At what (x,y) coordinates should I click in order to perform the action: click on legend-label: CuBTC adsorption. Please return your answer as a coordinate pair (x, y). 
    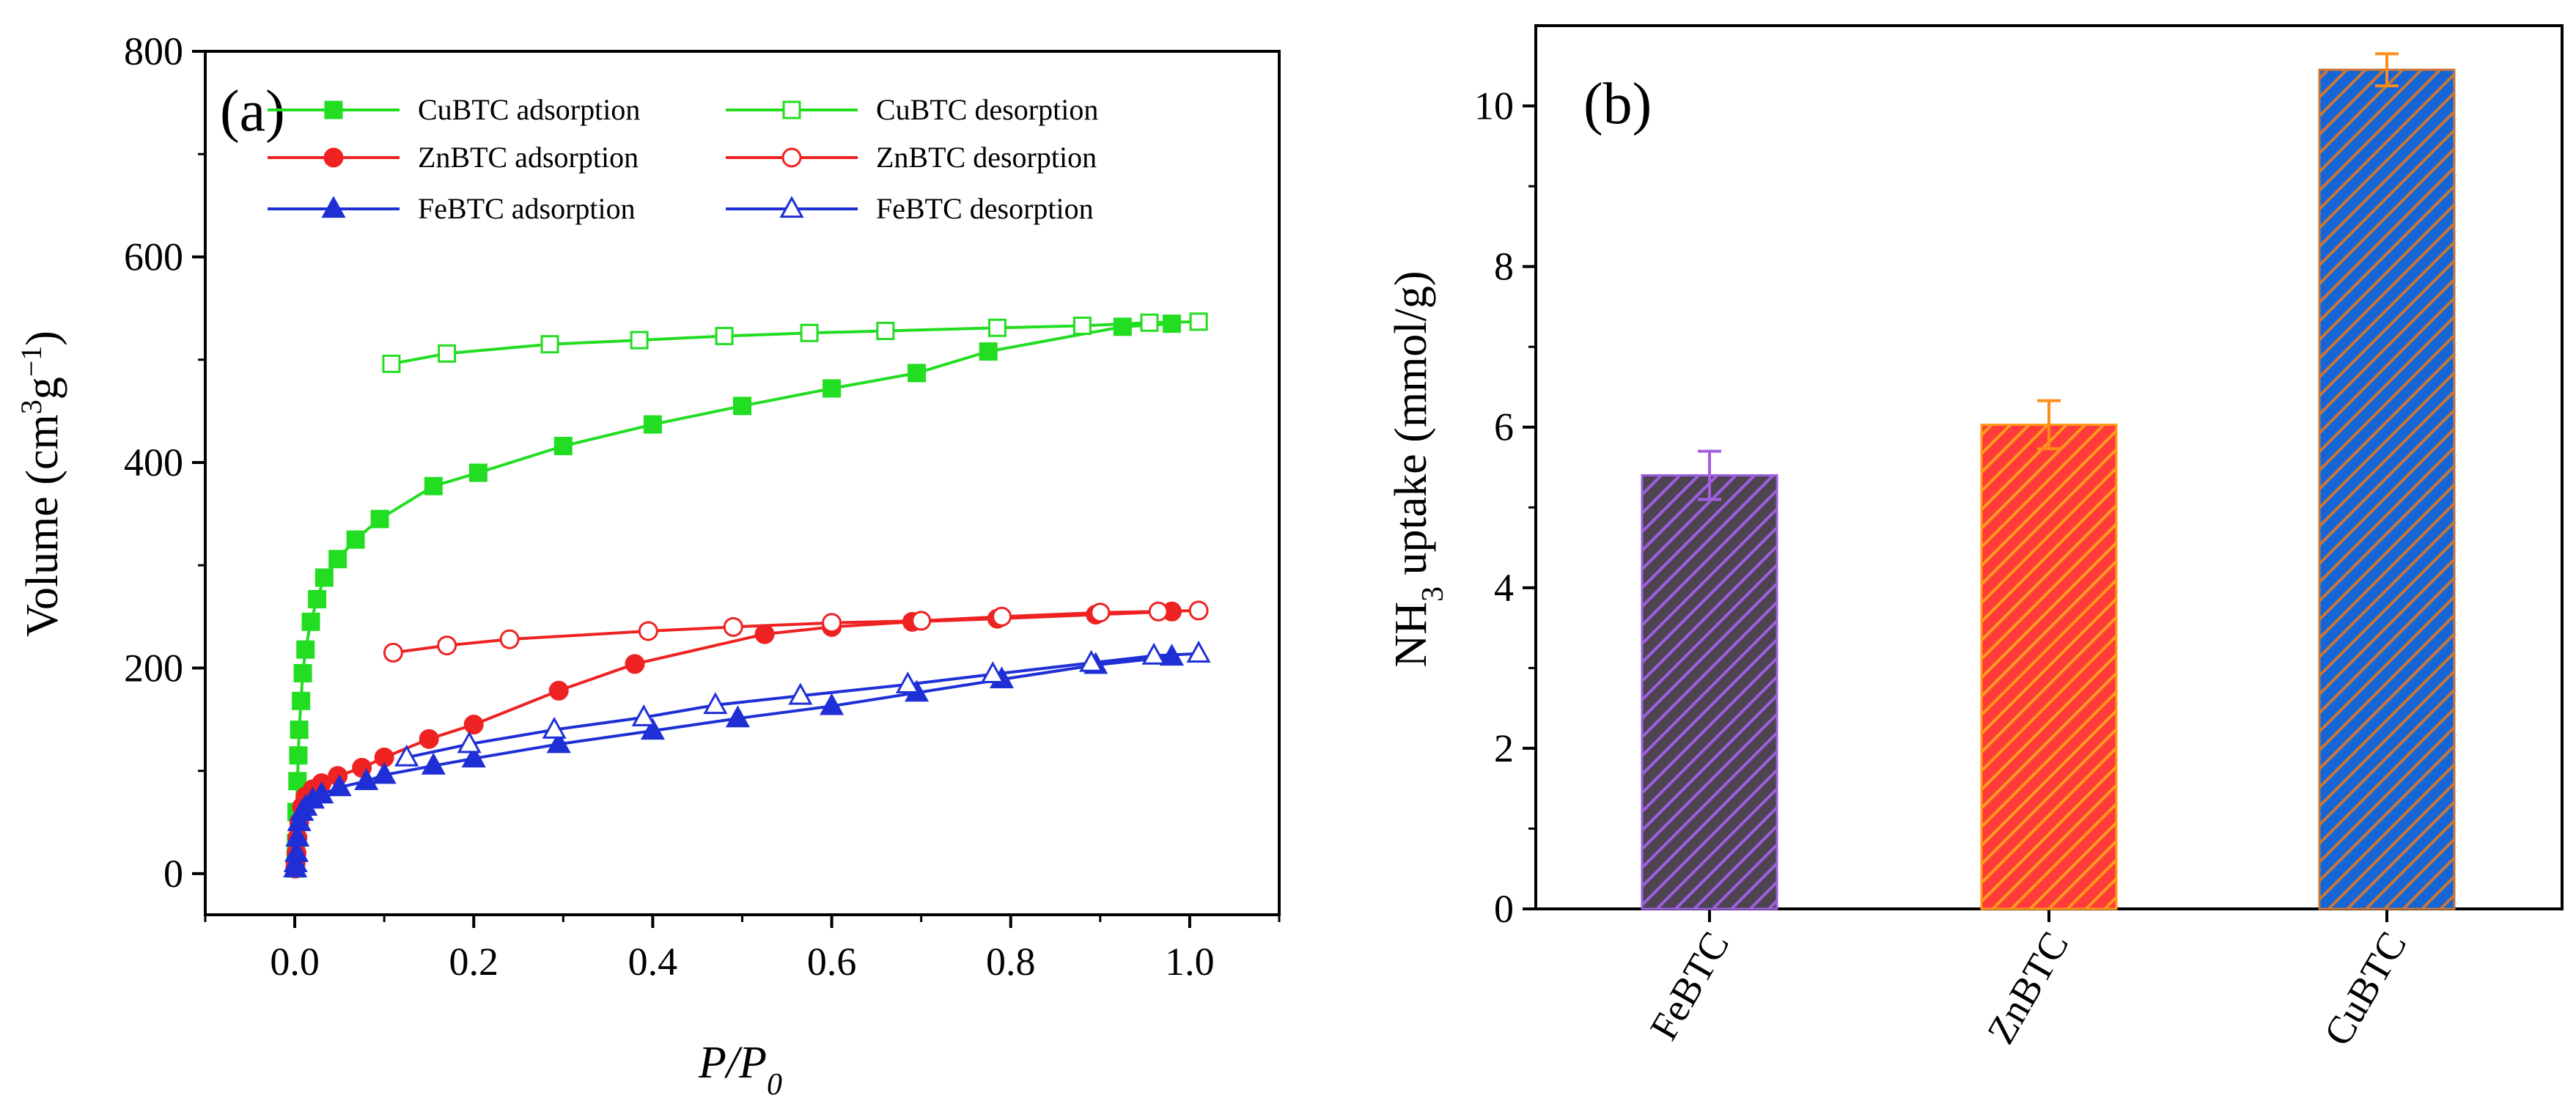
    Looking at the image, I should click on (529, 109).